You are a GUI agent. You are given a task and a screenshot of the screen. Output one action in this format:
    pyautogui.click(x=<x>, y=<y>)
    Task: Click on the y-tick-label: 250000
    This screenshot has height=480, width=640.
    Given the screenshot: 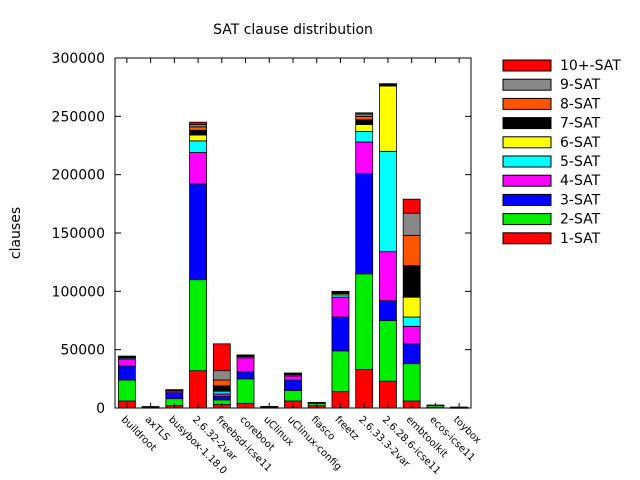 What is the action you would take?
    pyautogui.click(x=78, y=117)
    